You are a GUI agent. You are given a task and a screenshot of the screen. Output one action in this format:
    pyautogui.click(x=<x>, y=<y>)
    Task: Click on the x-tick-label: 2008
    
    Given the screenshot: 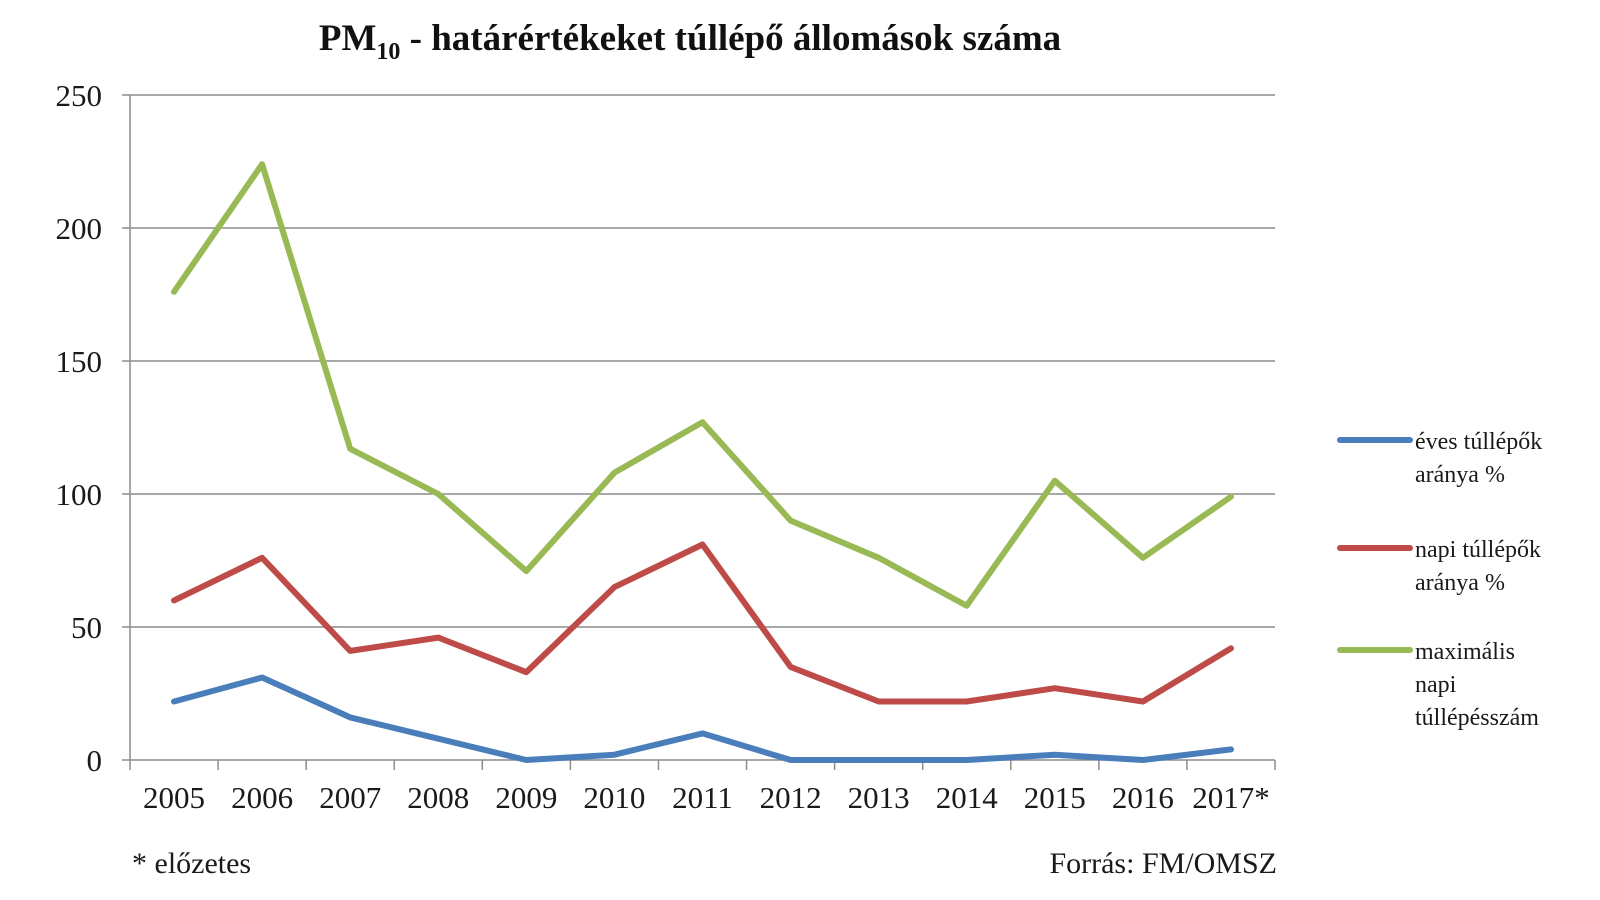 What is the action you would take?
    pyautogui.click(x=438, y=797)
    